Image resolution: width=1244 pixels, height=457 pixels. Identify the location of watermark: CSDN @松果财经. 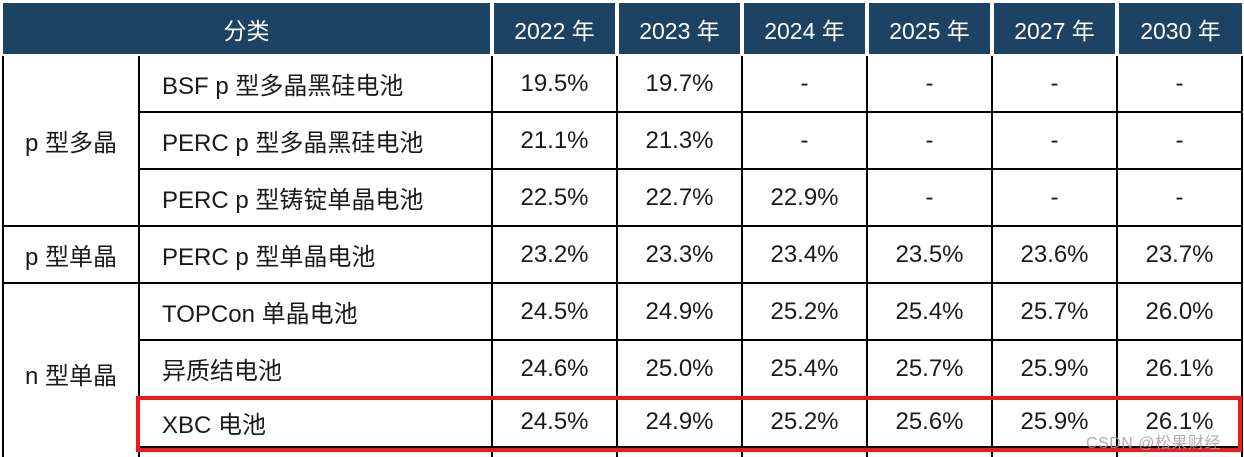
(1154, 443).